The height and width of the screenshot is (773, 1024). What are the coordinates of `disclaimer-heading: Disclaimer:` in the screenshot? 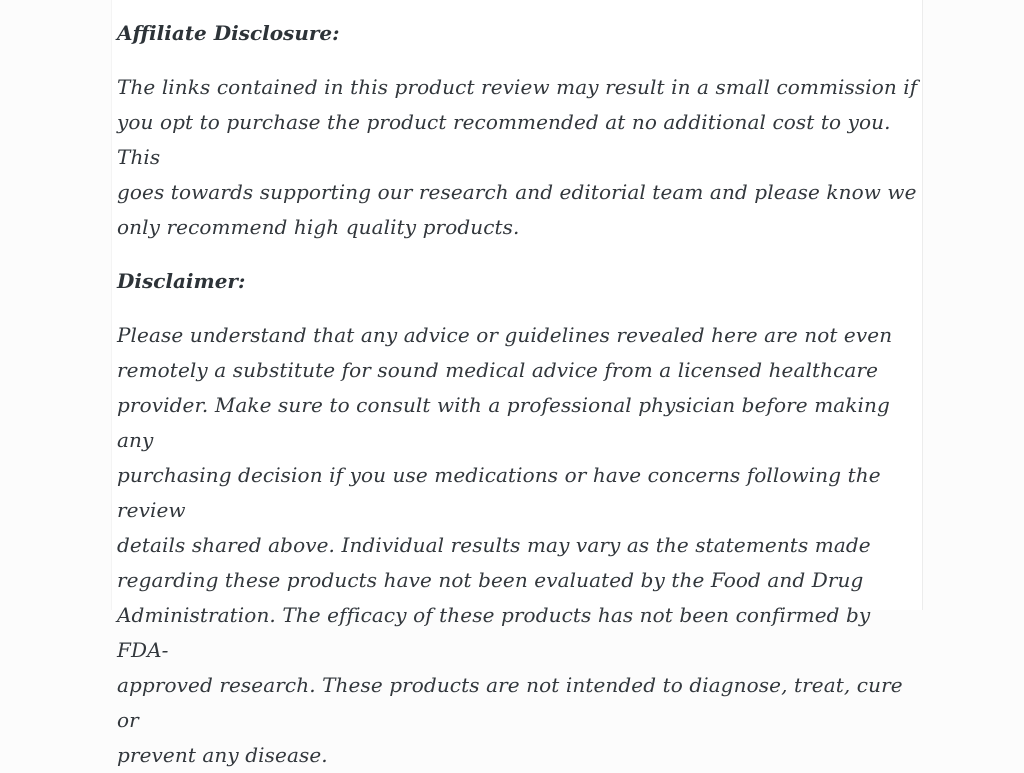 It's located at (181, 281).